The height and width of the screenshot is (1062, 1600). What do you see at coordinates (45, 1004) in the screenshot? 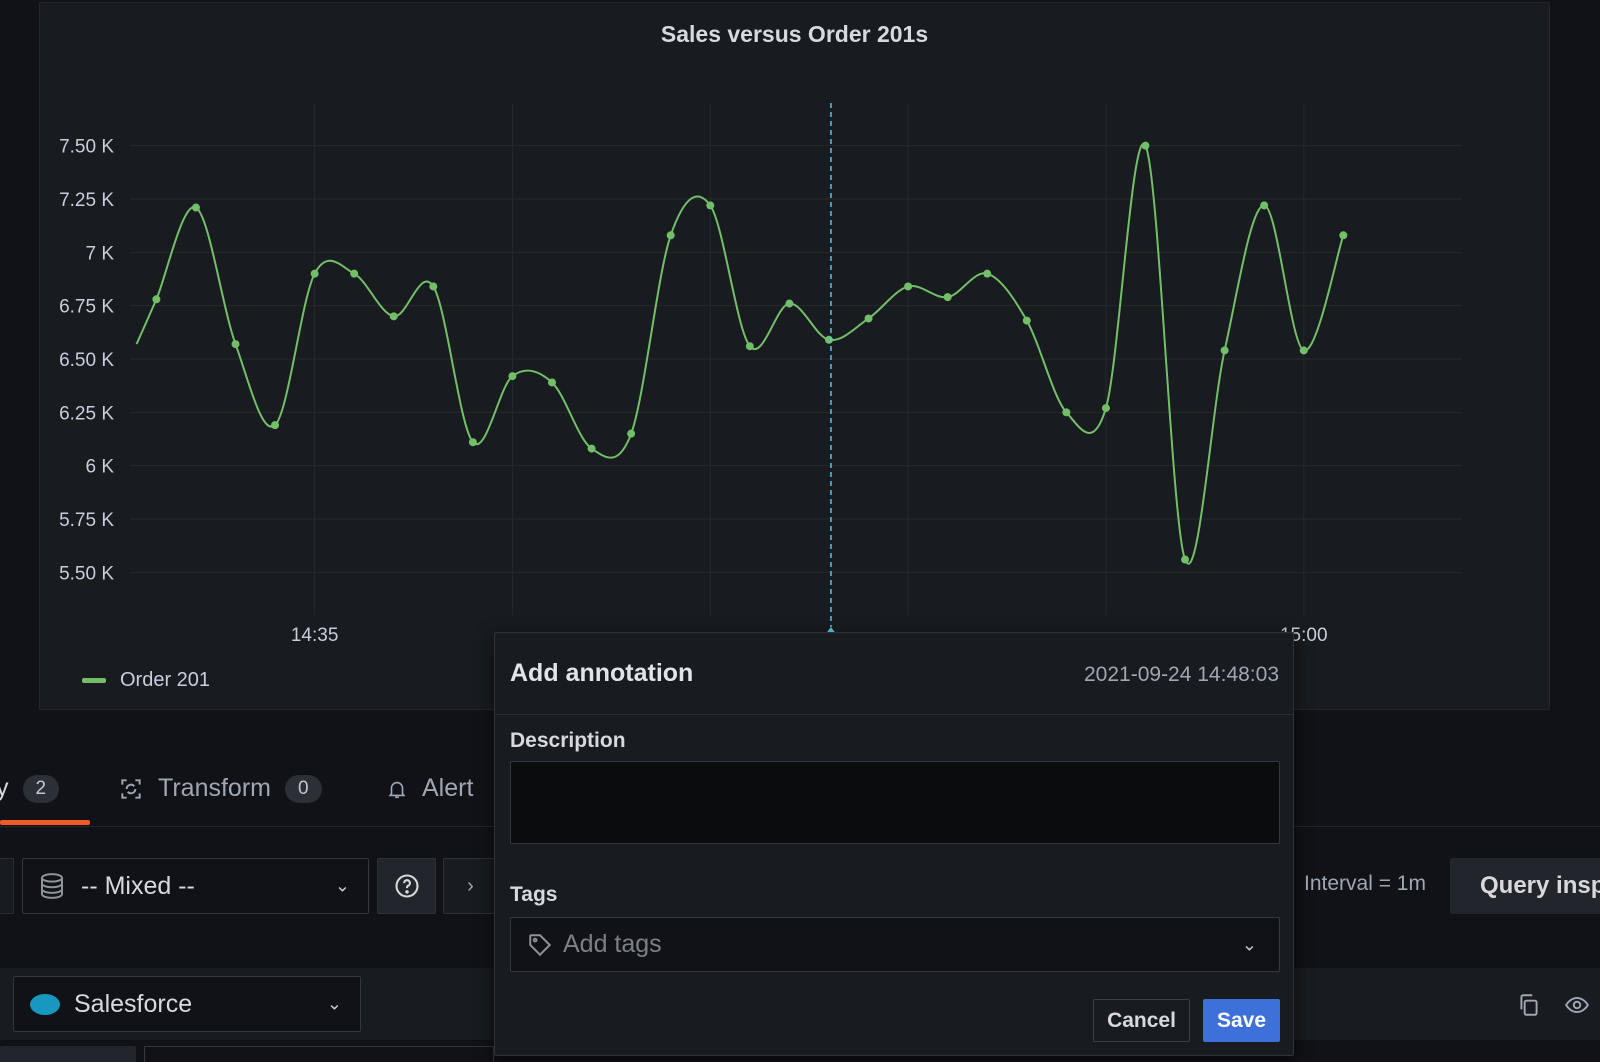
I see `salesforce-cloud-icon` at bounding box center [45, 1004].